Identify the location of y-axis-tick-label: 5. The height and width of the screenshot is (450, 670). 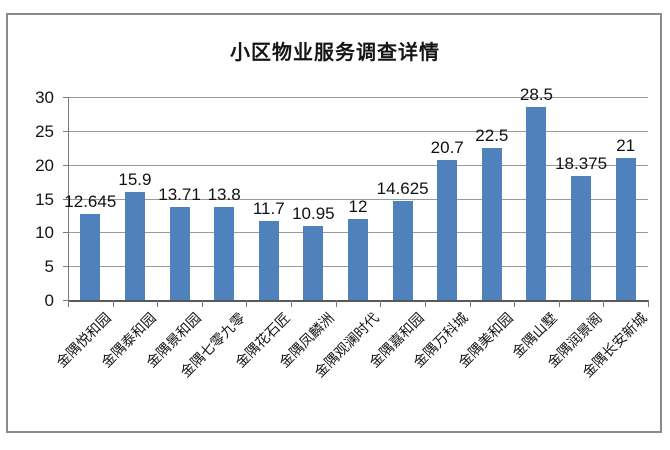
(49, 267).